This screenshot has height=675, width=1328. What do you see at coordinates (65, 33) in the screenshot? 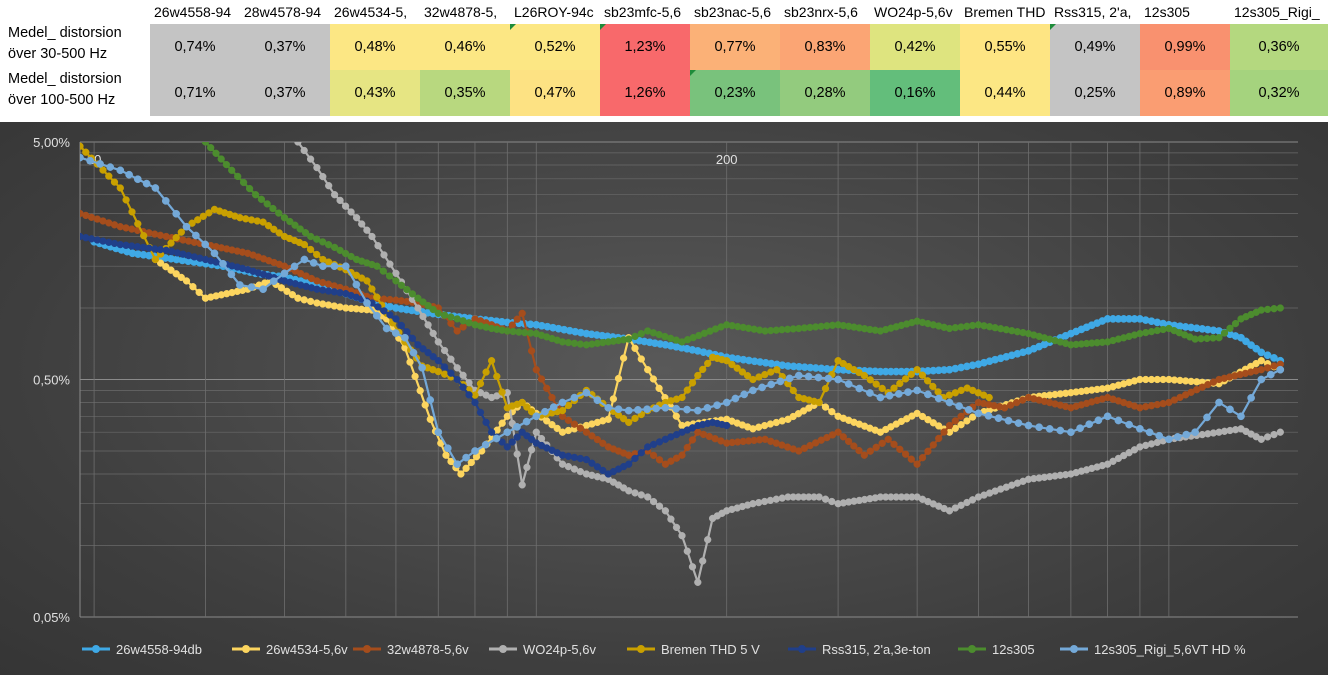
I see `row-label-line1: Medel_ distorsion` at bounding box center [65, 33].